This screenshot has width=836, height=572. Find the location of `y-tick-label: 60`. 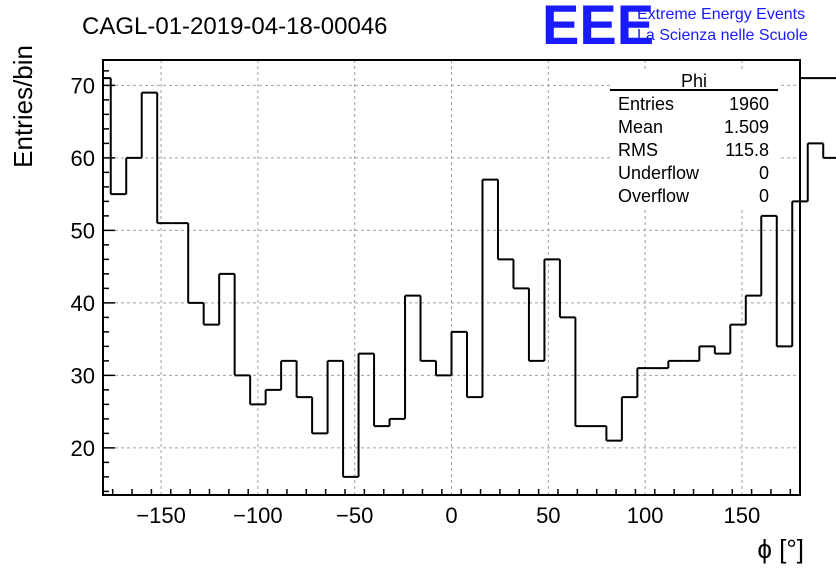

y-tick-label: 60 is located at coordinates (83, 158).